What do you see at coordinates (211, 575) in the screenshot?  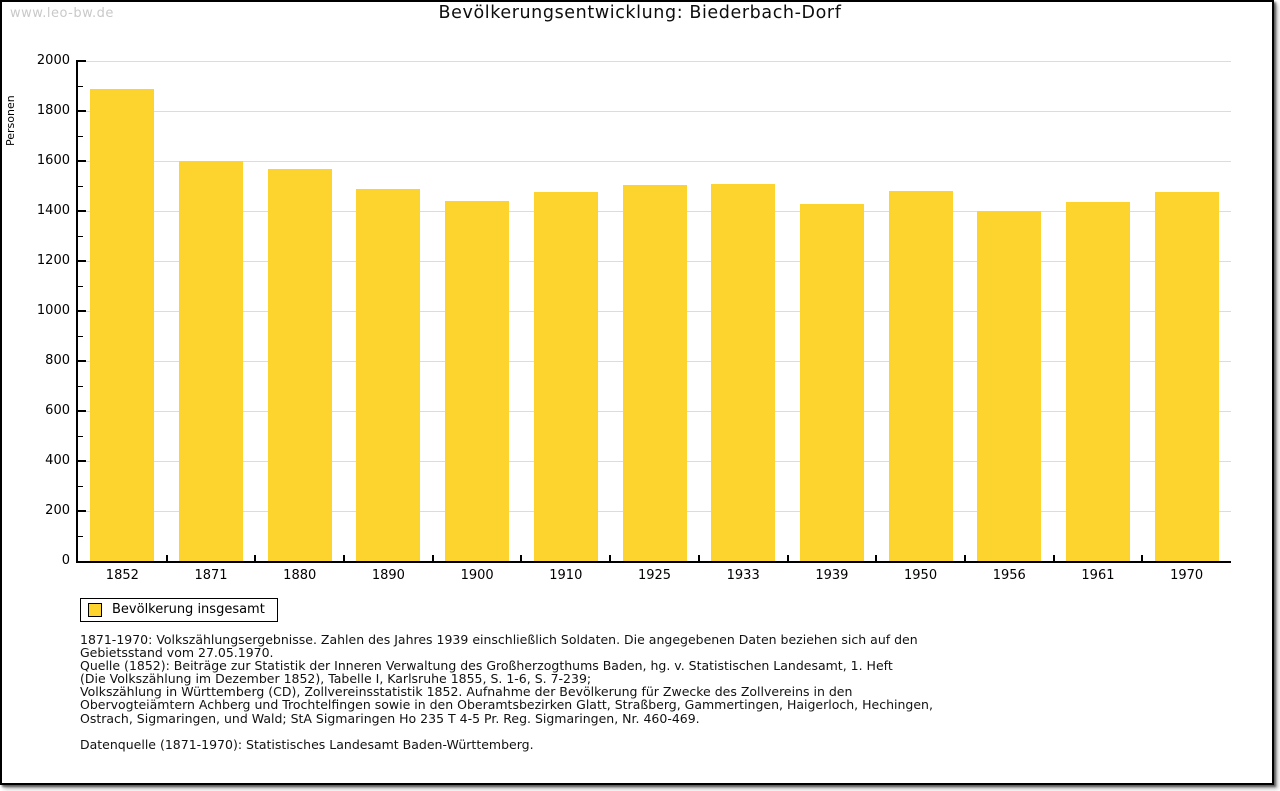 I see `x-tick-label: 1871` at bounding box center [211, 575].